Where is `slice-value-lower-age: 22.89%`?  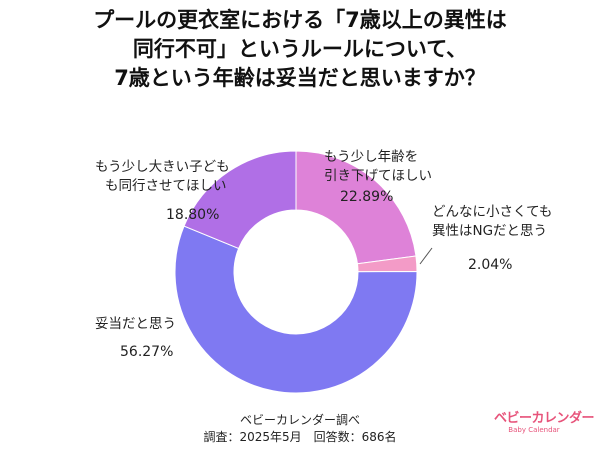 slice-value-lower-age: 22.89% is located at coordinates (367, 197).